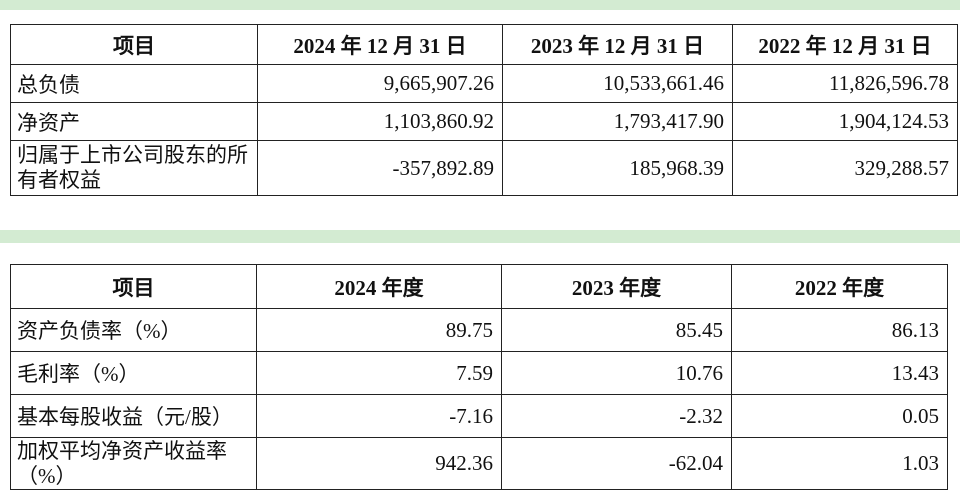  I want to click on table-header-row: 项目 2024 年度 2023 年度 2022 年度, so click(479, 286).